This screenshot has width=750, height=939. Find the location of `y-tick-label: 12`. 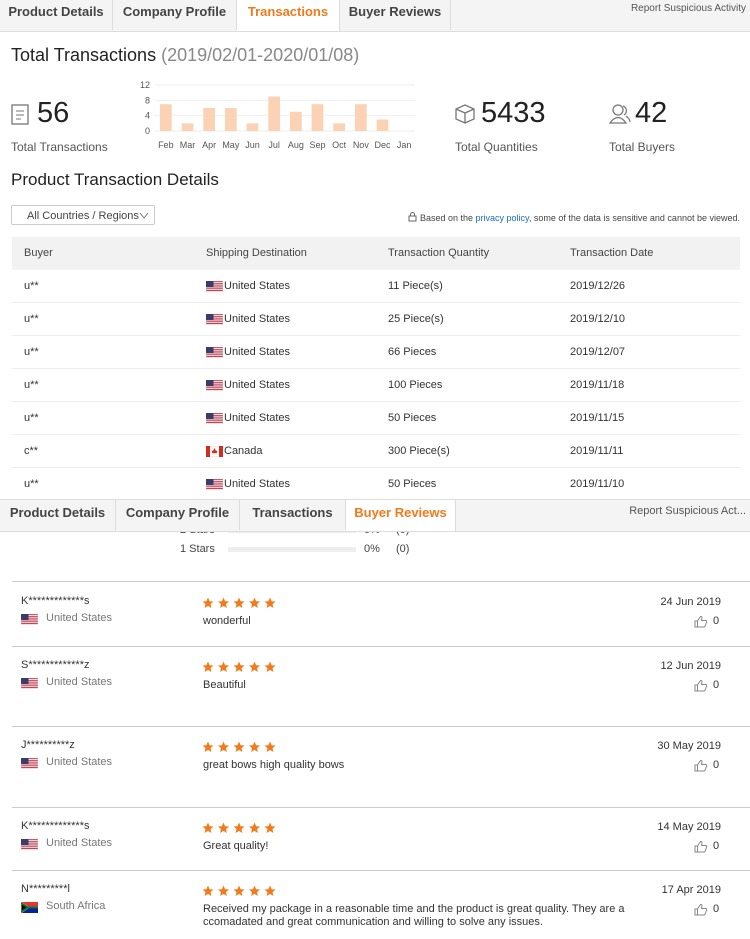

y-tick-label: 12 is located at coordinates (145, 85).